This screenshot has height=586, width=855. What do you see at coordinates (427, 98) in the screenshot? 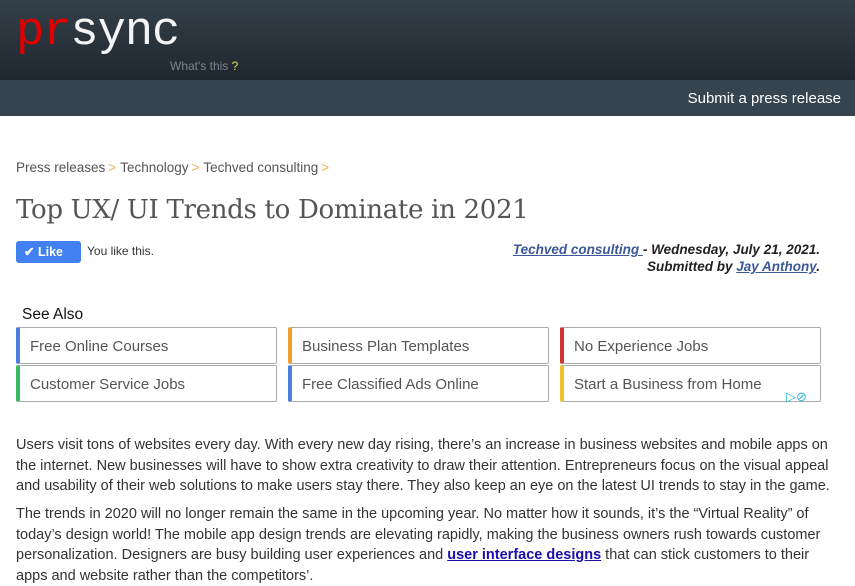
I see `nav-bar` at bounding box center [427, 98].